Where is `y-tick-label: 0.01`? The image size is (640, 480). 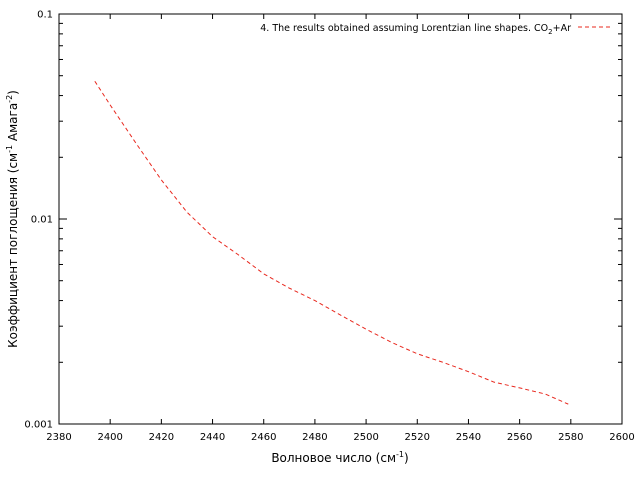
y-tick-label: 0.01 is located at coordinates (42, 220).